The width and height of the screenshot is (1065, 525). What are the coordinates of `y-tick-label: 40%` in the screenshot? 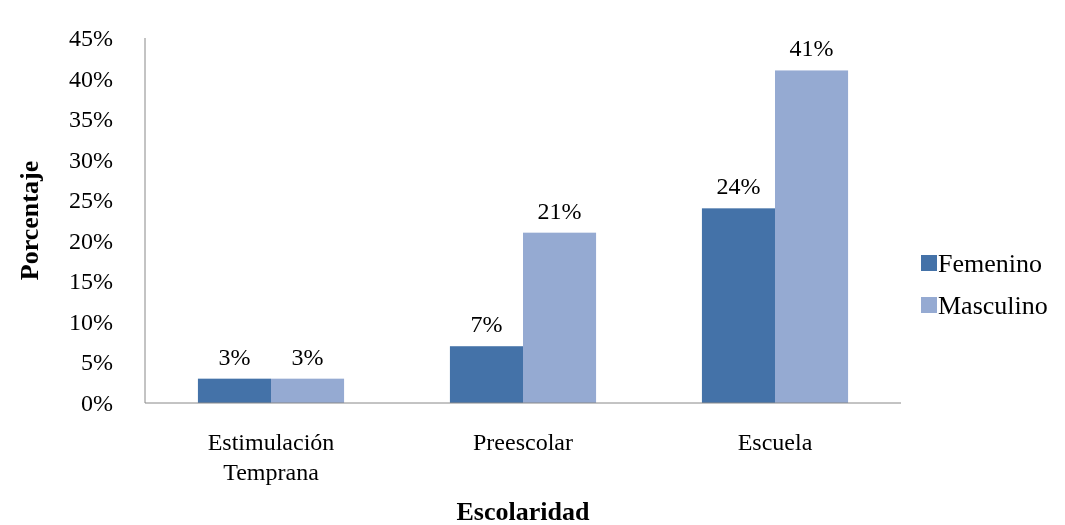 It's located at (91, 78).